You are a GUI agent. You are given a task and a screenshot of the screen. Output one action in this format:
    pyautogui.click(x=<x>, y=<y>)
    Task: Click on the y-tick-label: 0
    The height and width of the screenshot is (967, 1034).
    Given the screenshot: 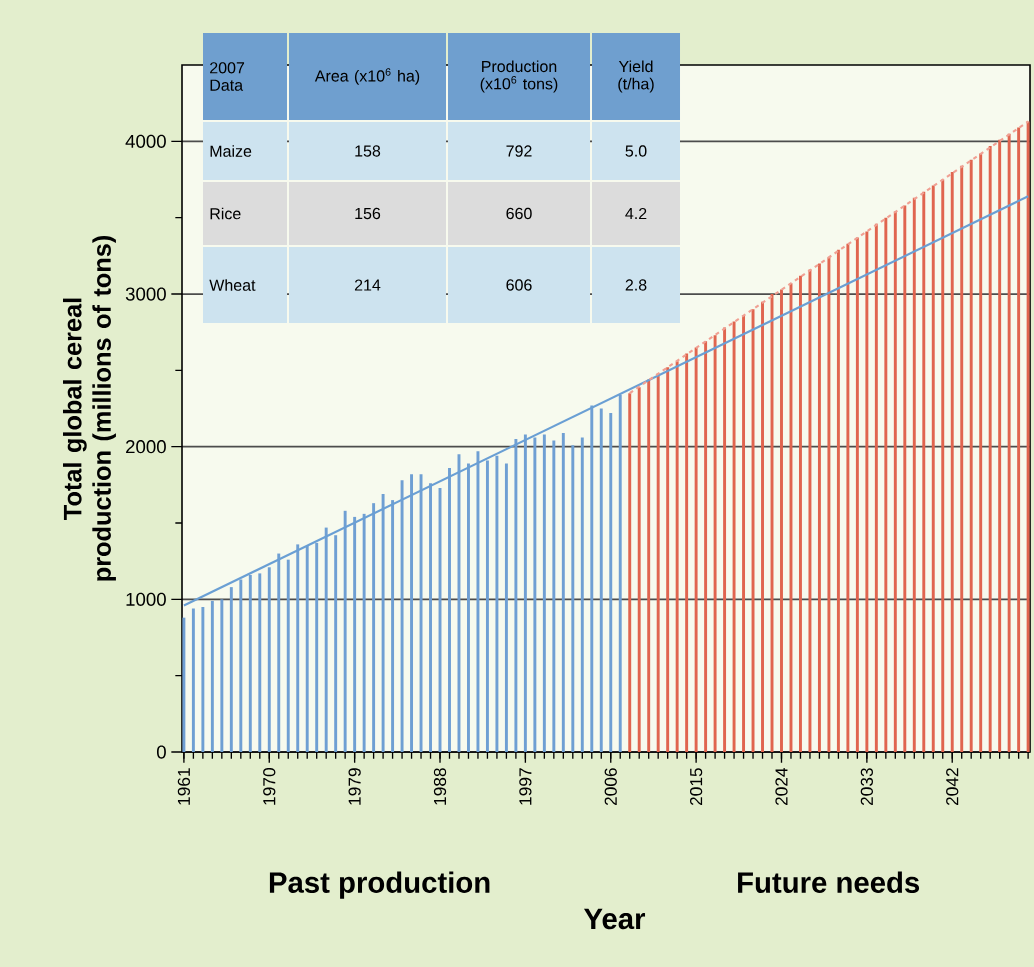 What is the action you would take?
    pyautogui.click(x=161, y=752)
    